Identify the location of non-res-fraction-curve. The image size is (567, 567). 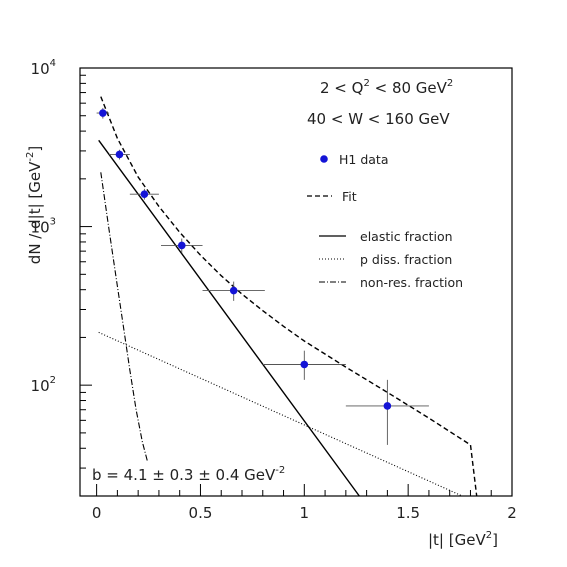
(124, 317).